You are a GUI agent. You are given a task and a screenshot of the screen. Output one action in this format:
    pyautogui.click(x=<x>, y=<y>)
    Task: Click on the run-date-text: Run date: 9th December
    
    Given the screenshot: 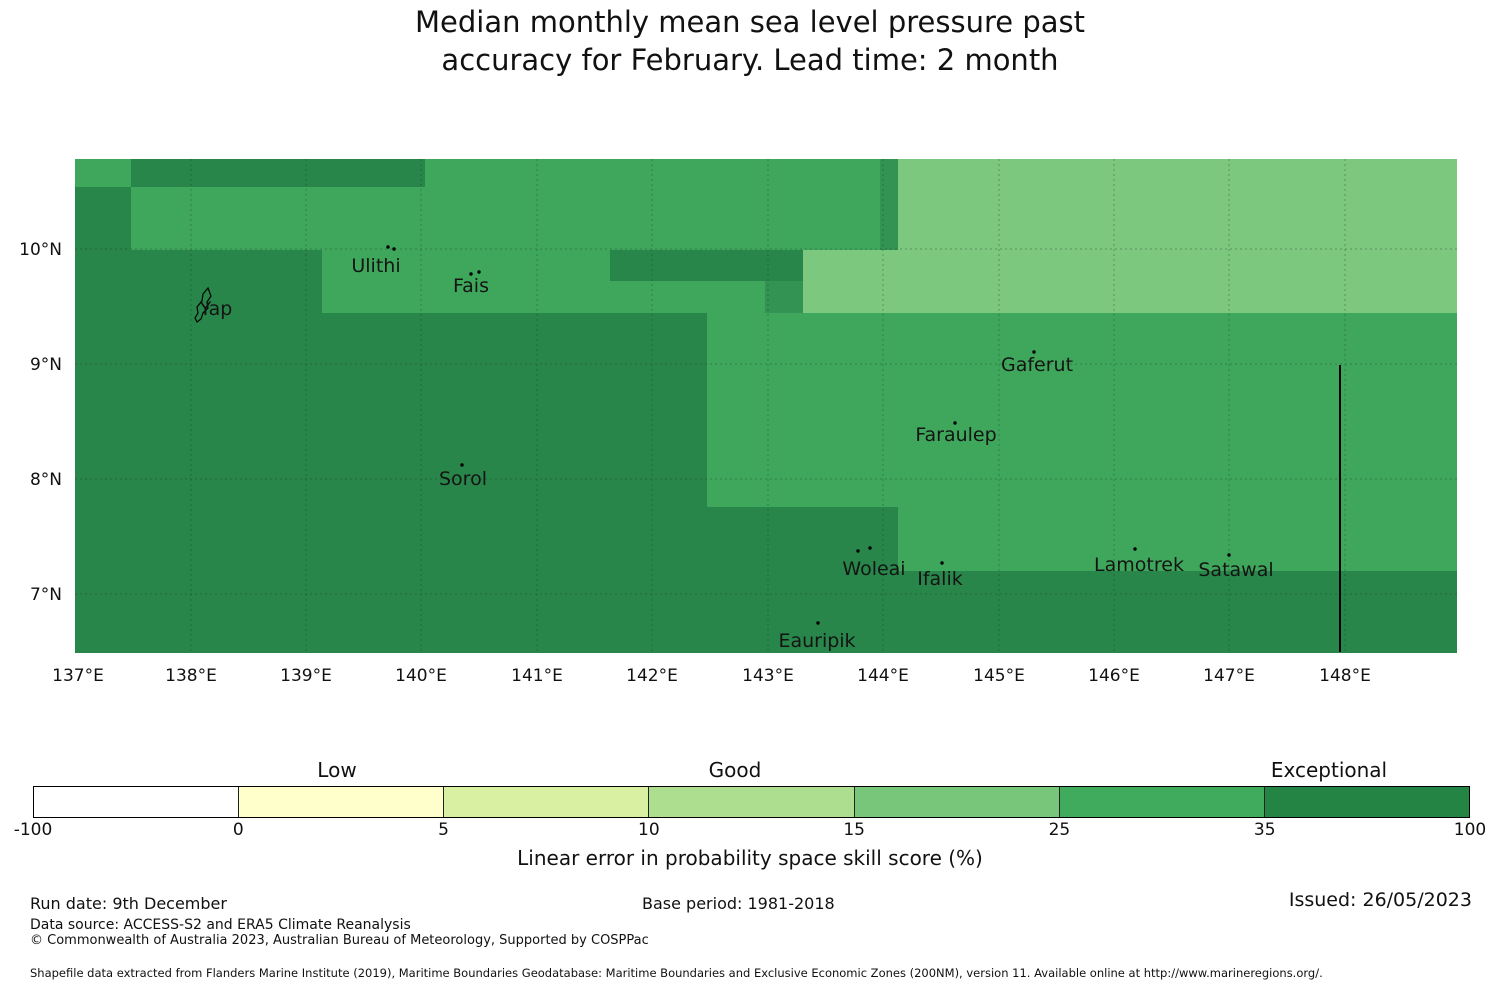 What is the action you would take?
    pyautogui.click(x=128, y=903)
    